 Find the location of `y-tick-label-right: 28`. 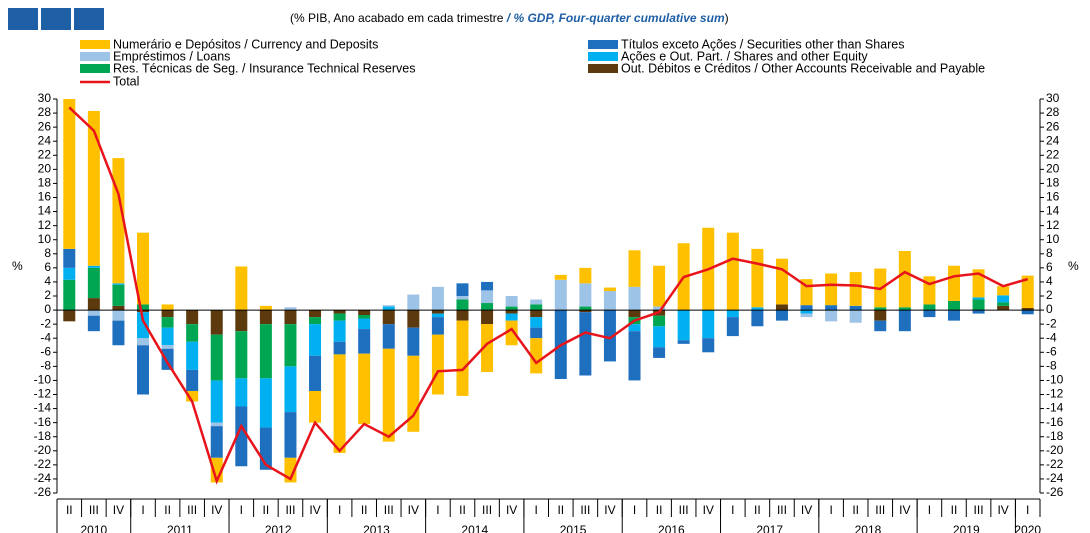

y-tick-label-right: 28 is located at coordinates (1053, 112).